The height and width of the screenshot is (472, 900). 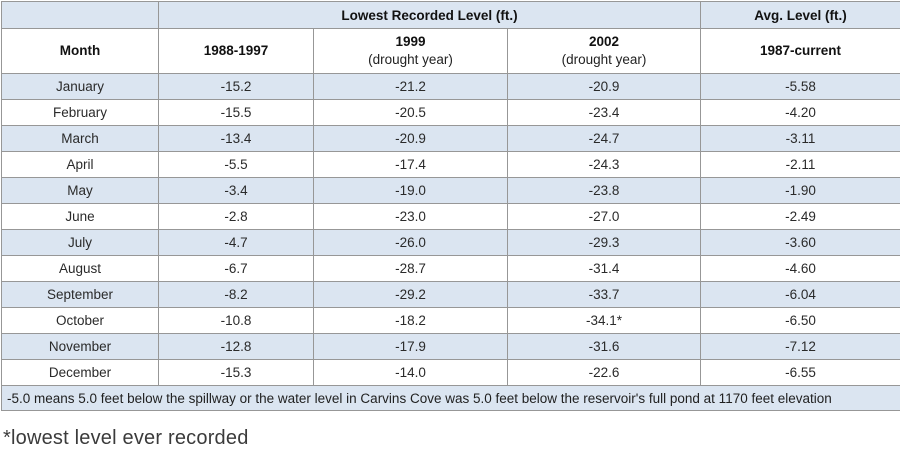 What do you see at coordinates (236, 51) in the screenshot?
I see `column-header-1988-1997: 1988-1997` at bounding box center [236, 51].